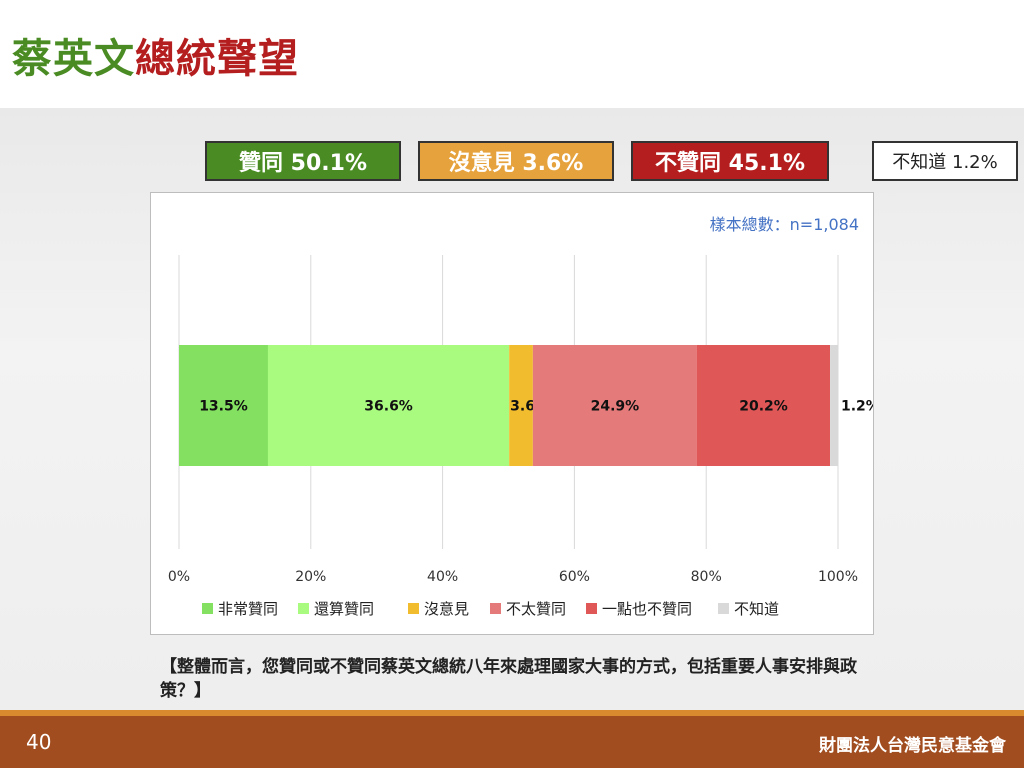 The height and width of the screenshot is (768, 1024). Describe the element at coordinates (730, 163) in the screenshot. I see `summary-disapprove-label: 不贊同 45.1%` at that location.